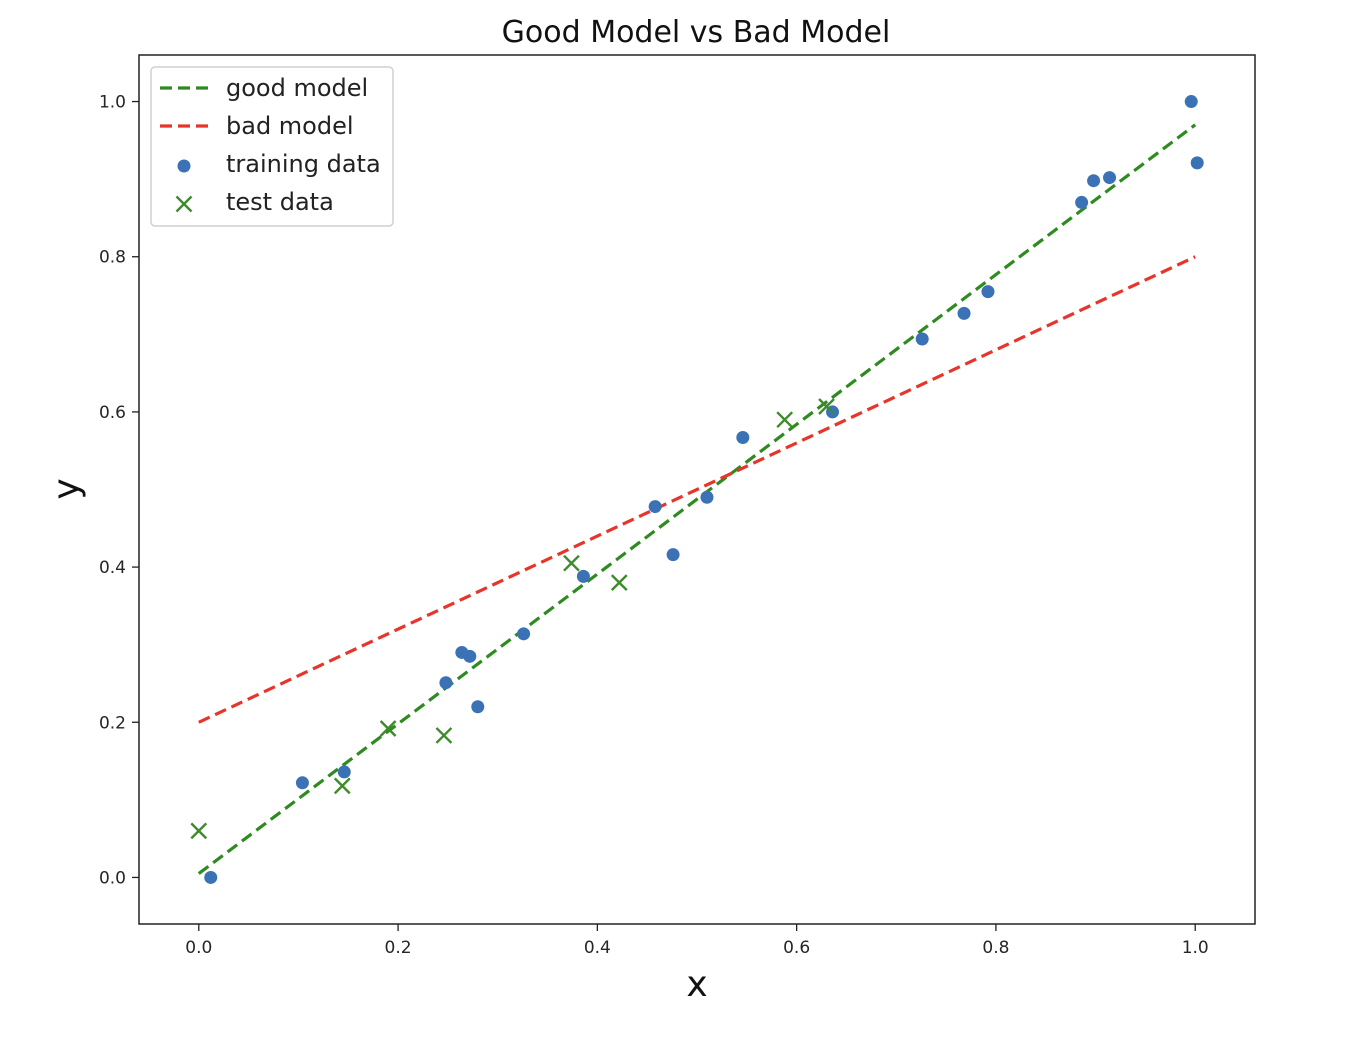 This screenshot has width=1352, height=1058. I want to click on legend-label: training data, so click(303, 164).